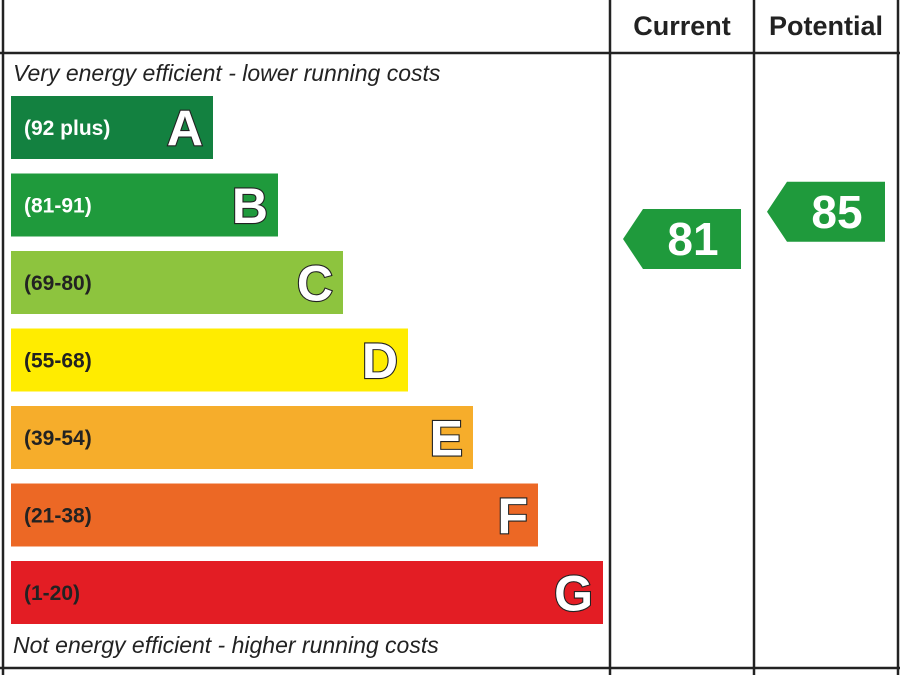 The image size is (900, 675). I want to click on current-column-header: Current, so click(682, 26).